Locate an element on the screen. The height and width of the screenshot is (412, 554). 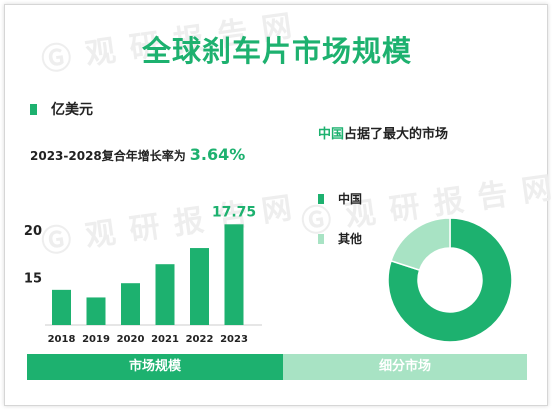
cagr-text: 2023-2028复合年增长率为 3.64% is located at coordinates (137, 154).